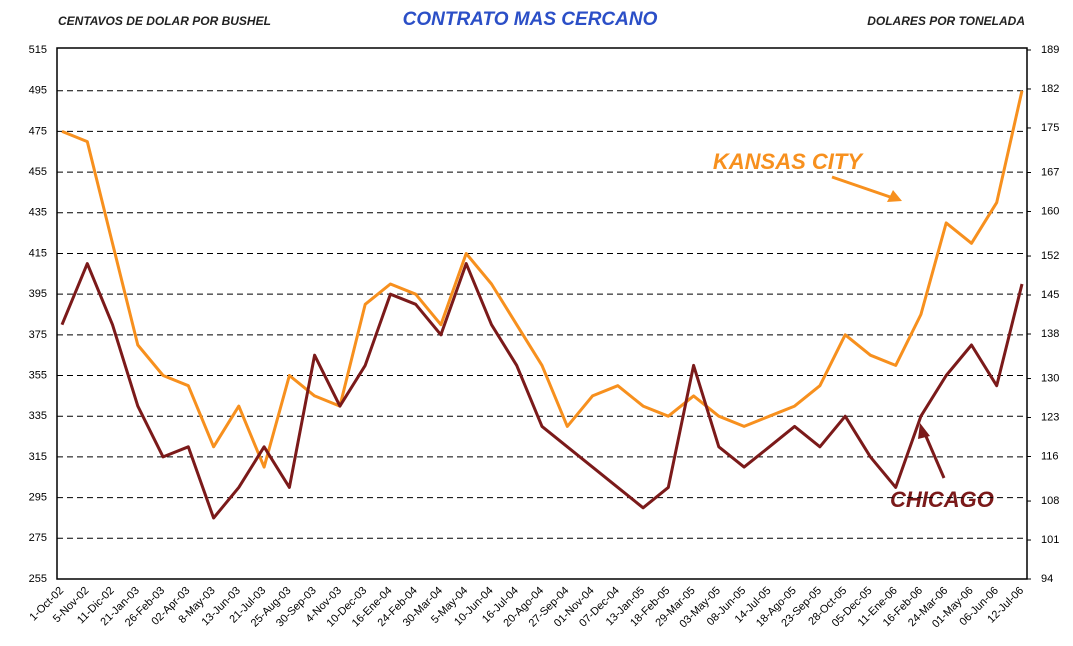  I want to click on y-tick-label: 355, so click(38, 375).